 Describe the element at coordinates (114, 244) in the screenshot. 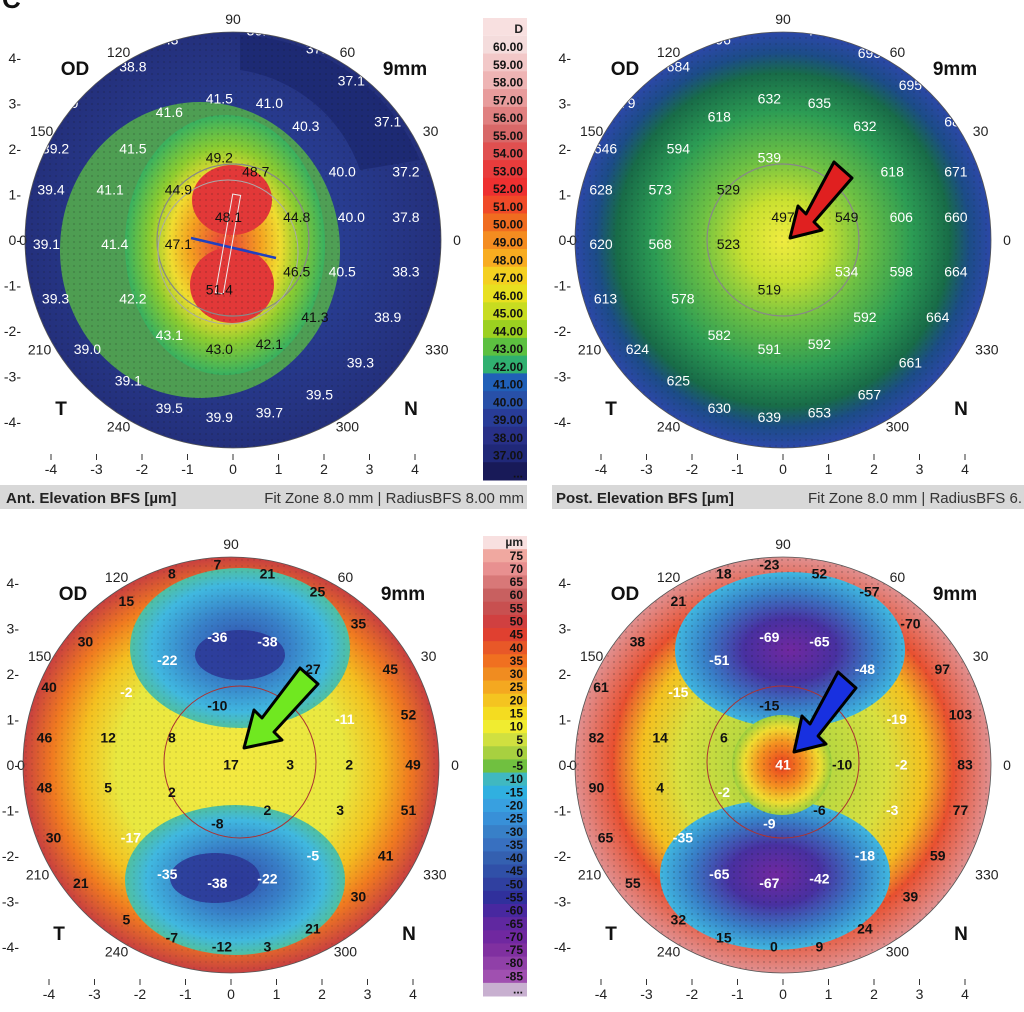

I see `map-value: 41.4` at that location.